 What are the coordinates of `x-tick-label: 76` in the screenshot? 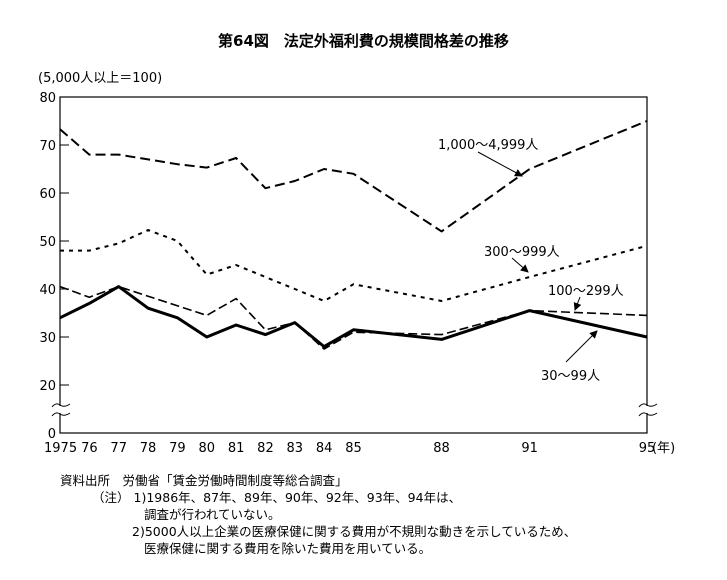 It's located at (89, 448).